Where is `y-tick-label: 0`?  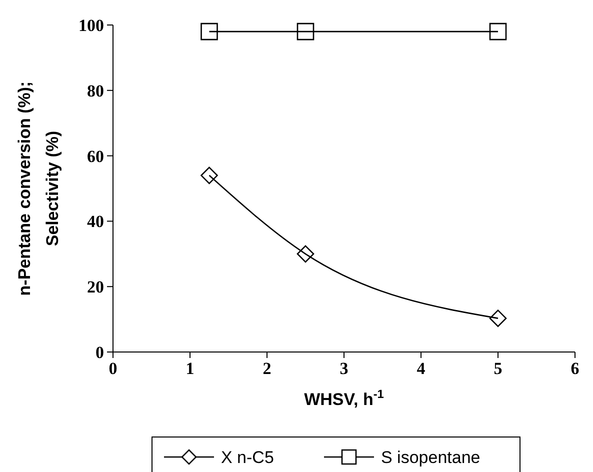
y-tick-label: 0 is located at coordinates (100, 352).